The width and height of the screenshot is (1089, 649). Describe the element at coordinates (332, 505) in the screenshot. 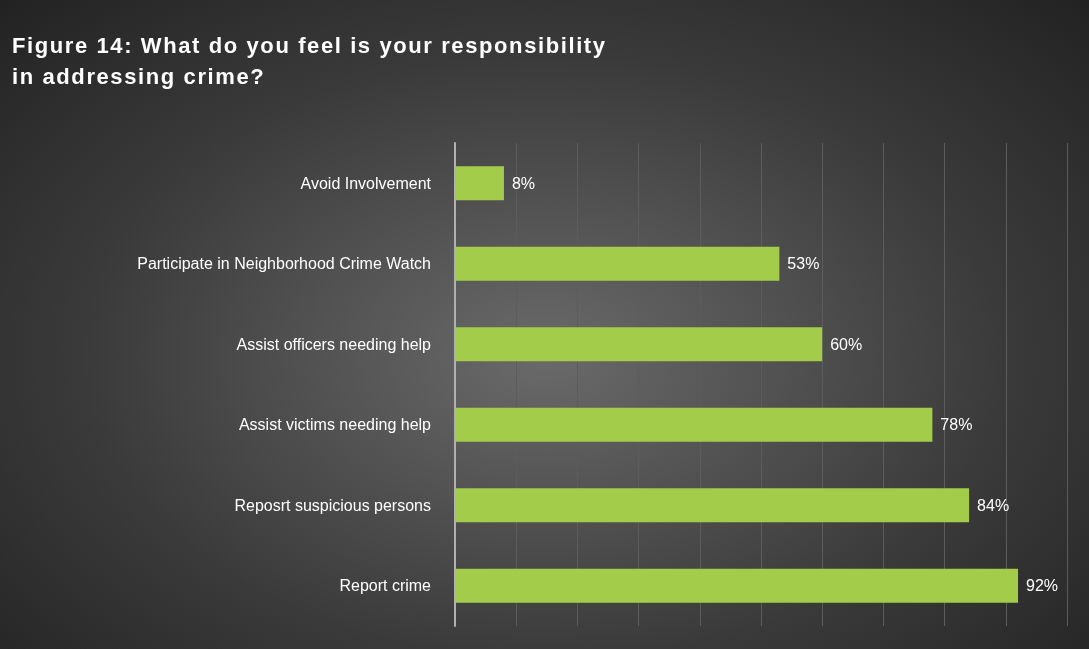

I see `y-tick-label: Reposrt suspicious persons` at that location.